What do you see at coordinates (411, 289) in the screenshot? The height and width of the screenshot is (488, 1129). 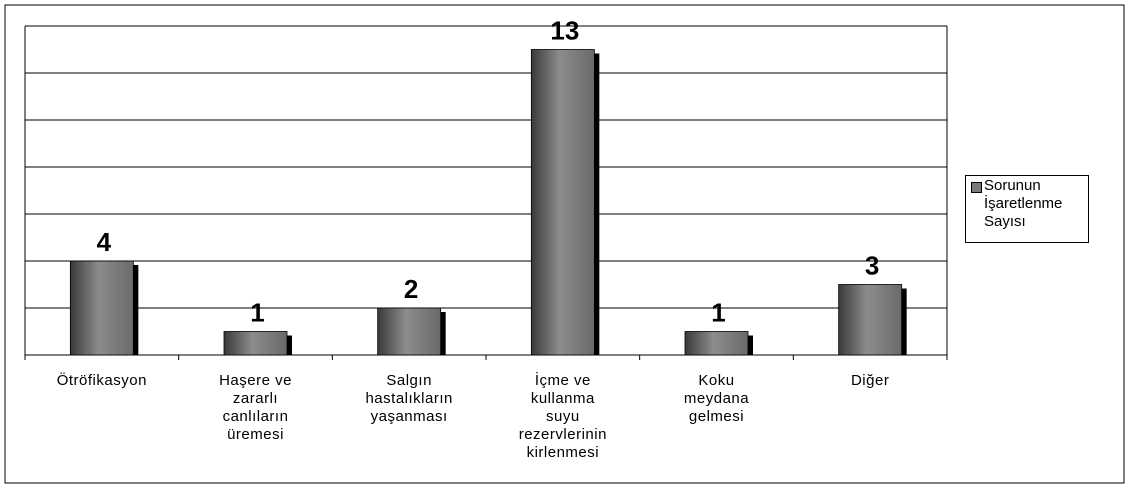 I see `value-label: 2` at bounding box center [411, 289].